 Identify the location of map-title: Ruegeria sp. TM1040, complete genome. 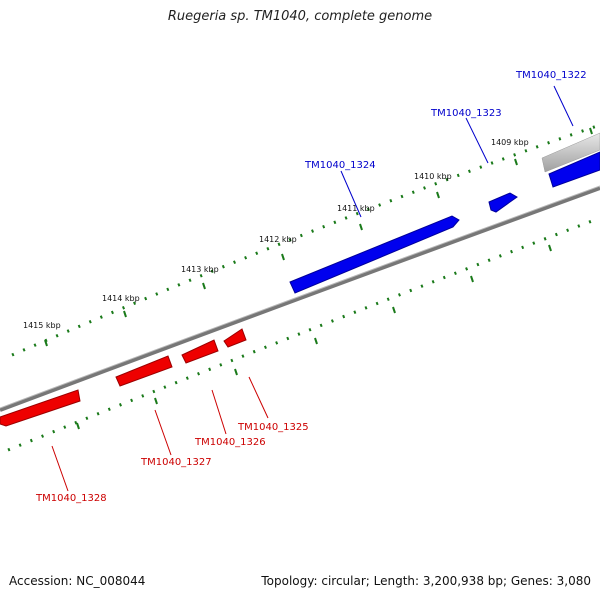
(300, 16).